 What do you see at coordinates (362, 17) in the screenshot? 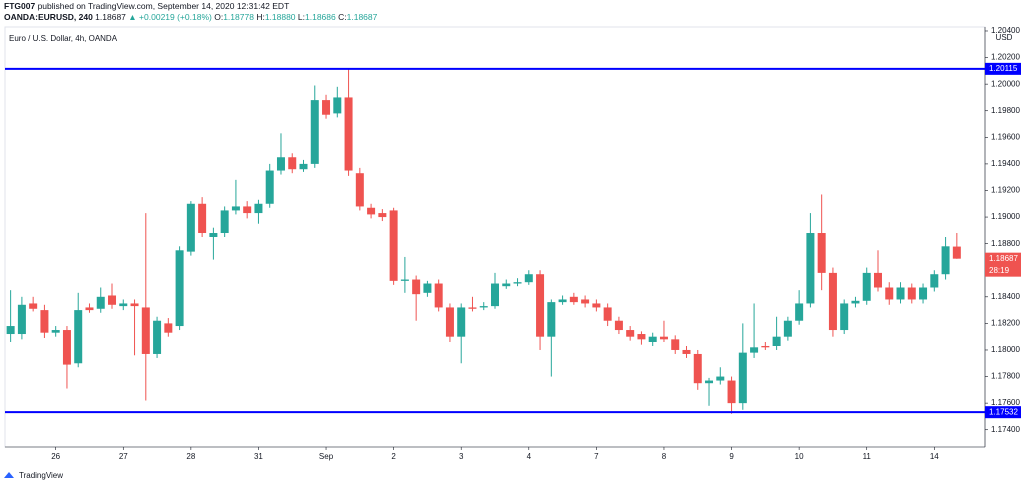
I see `c-val: 1.18687` at bounding box center [362, 17].